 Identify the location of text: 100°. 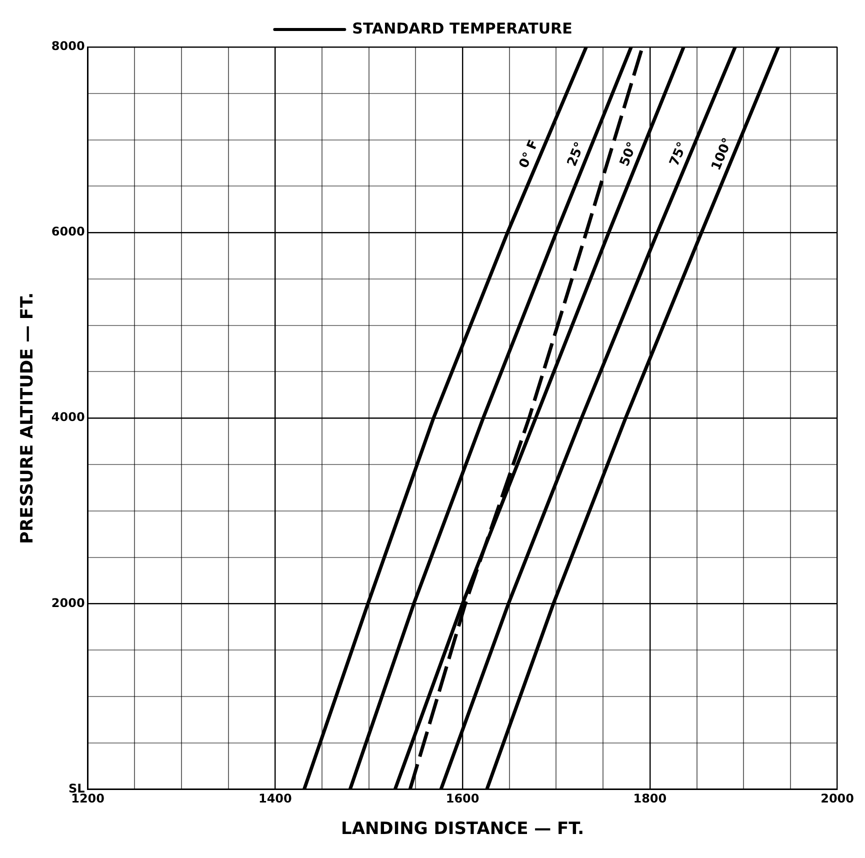
(722, 154).